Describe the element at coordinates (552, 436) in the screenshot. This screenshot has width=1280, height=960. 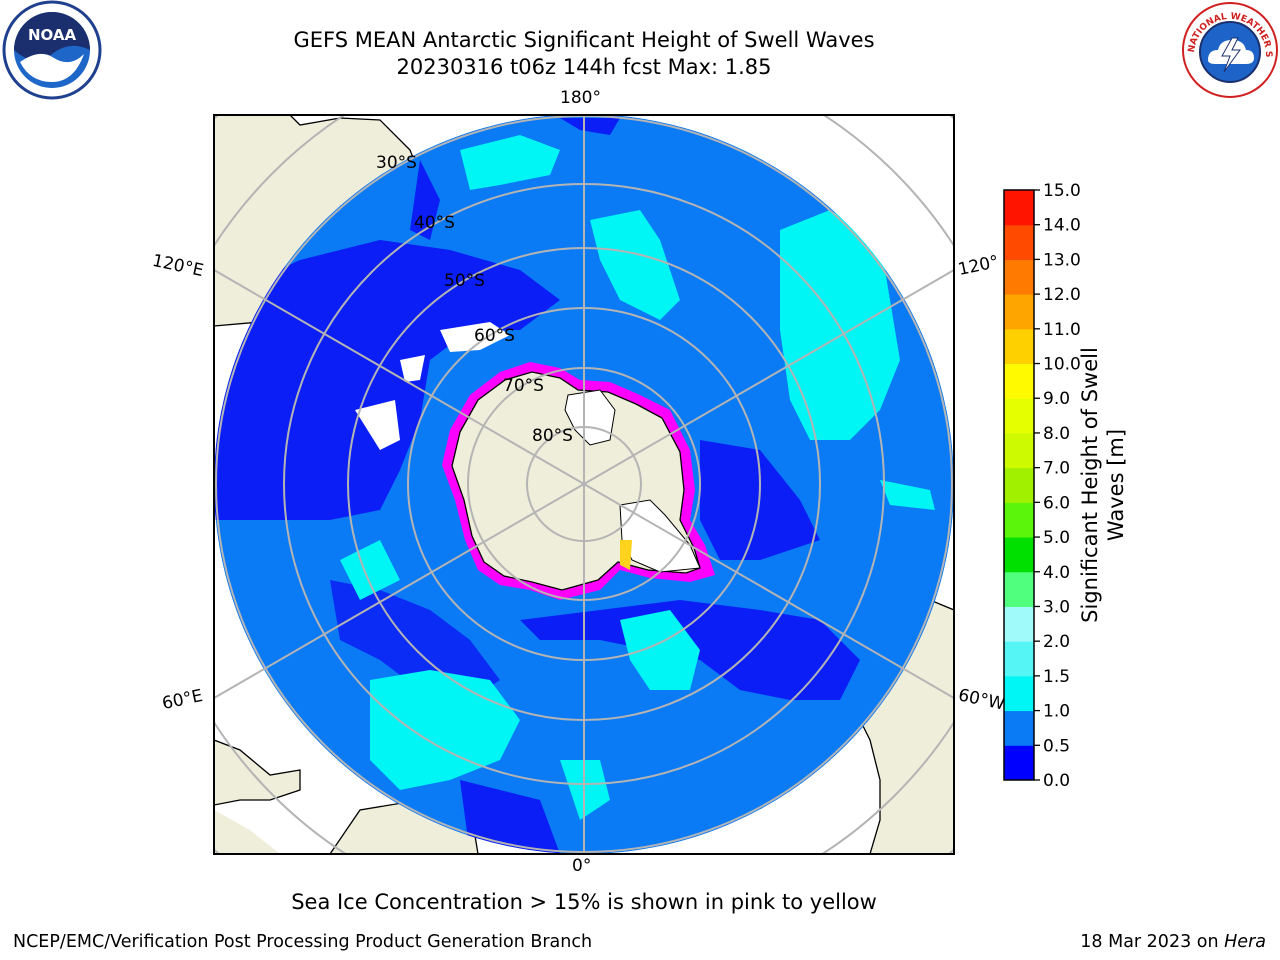
I see `lat-label-80: 80°S` at that location.